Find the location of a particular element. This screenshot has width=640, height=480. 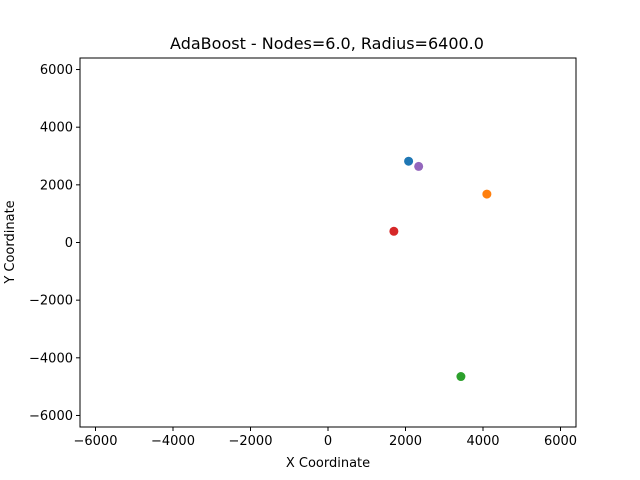

y-tick-label: −4000 is located at coordinates (51, 358).